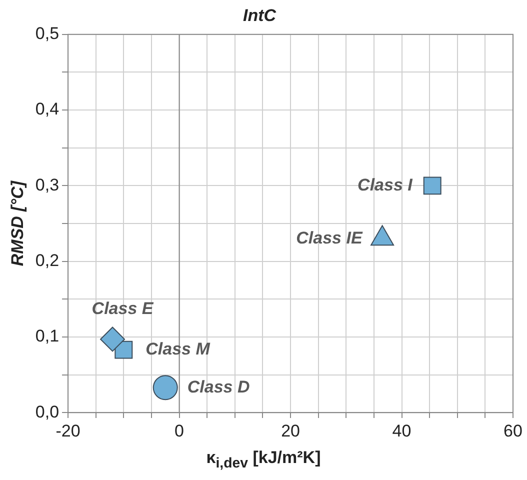 The image size is (527, 480). I want to click on series-label: Class I, so click(386, 184).